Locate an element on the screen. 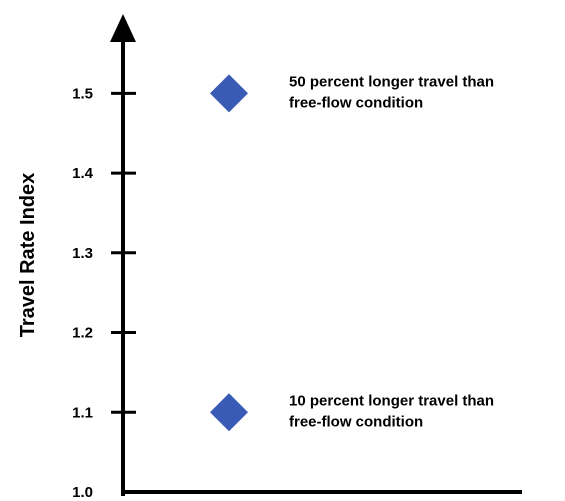  y-tick-label: 1.3 is located at coordinates (82, 253).